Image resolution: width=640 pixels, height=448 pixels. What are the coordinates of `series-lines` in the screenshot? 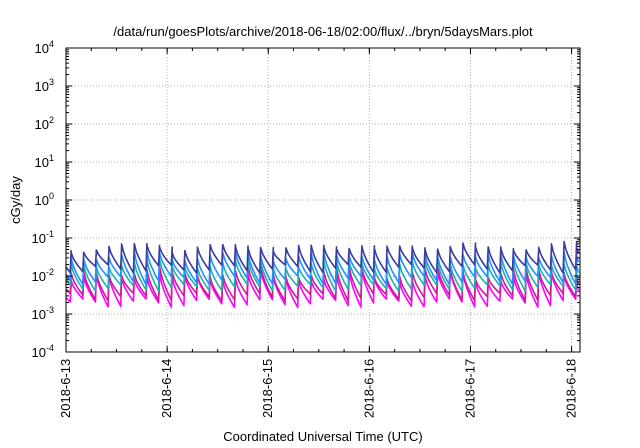 It's located at (322, 274).